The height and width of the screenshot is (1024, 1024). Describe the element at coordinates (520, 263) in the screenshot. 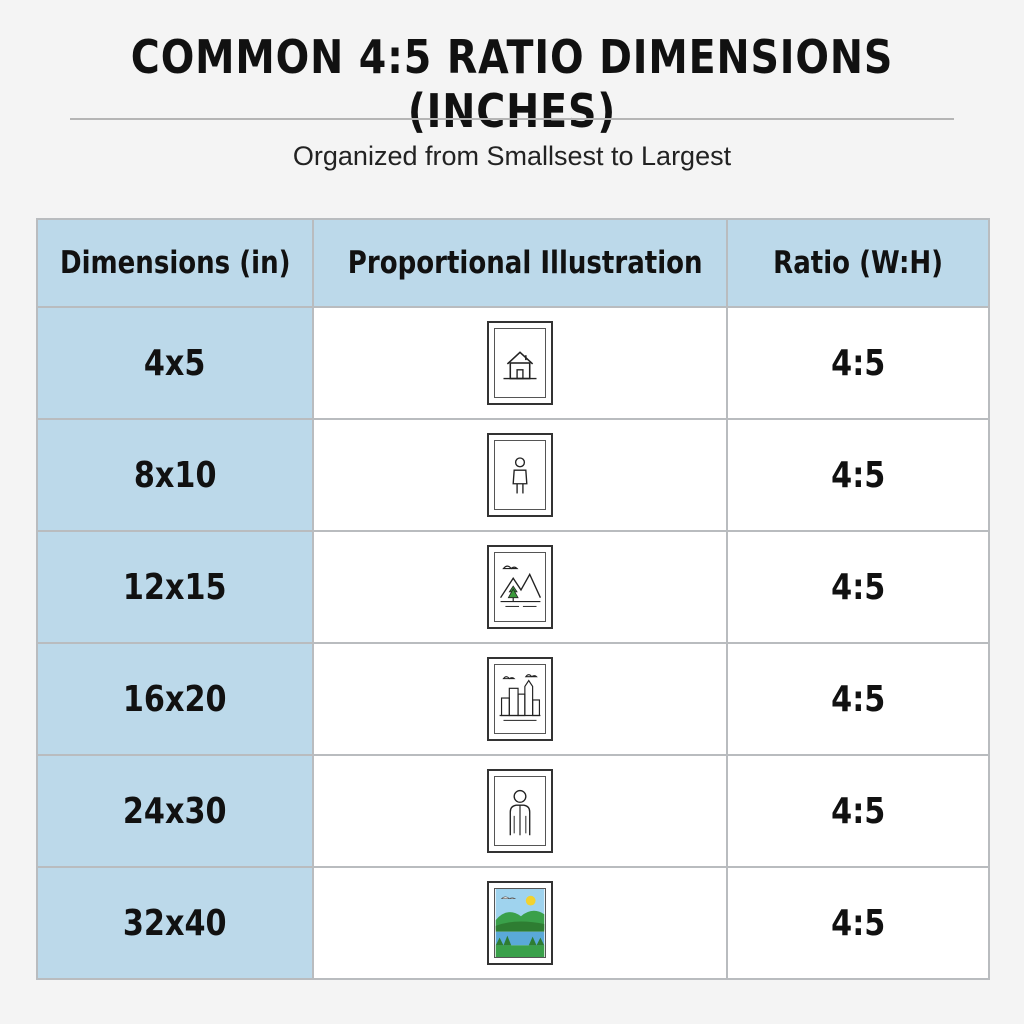

I see `header-illustration: Proportional Illustration` at that location.